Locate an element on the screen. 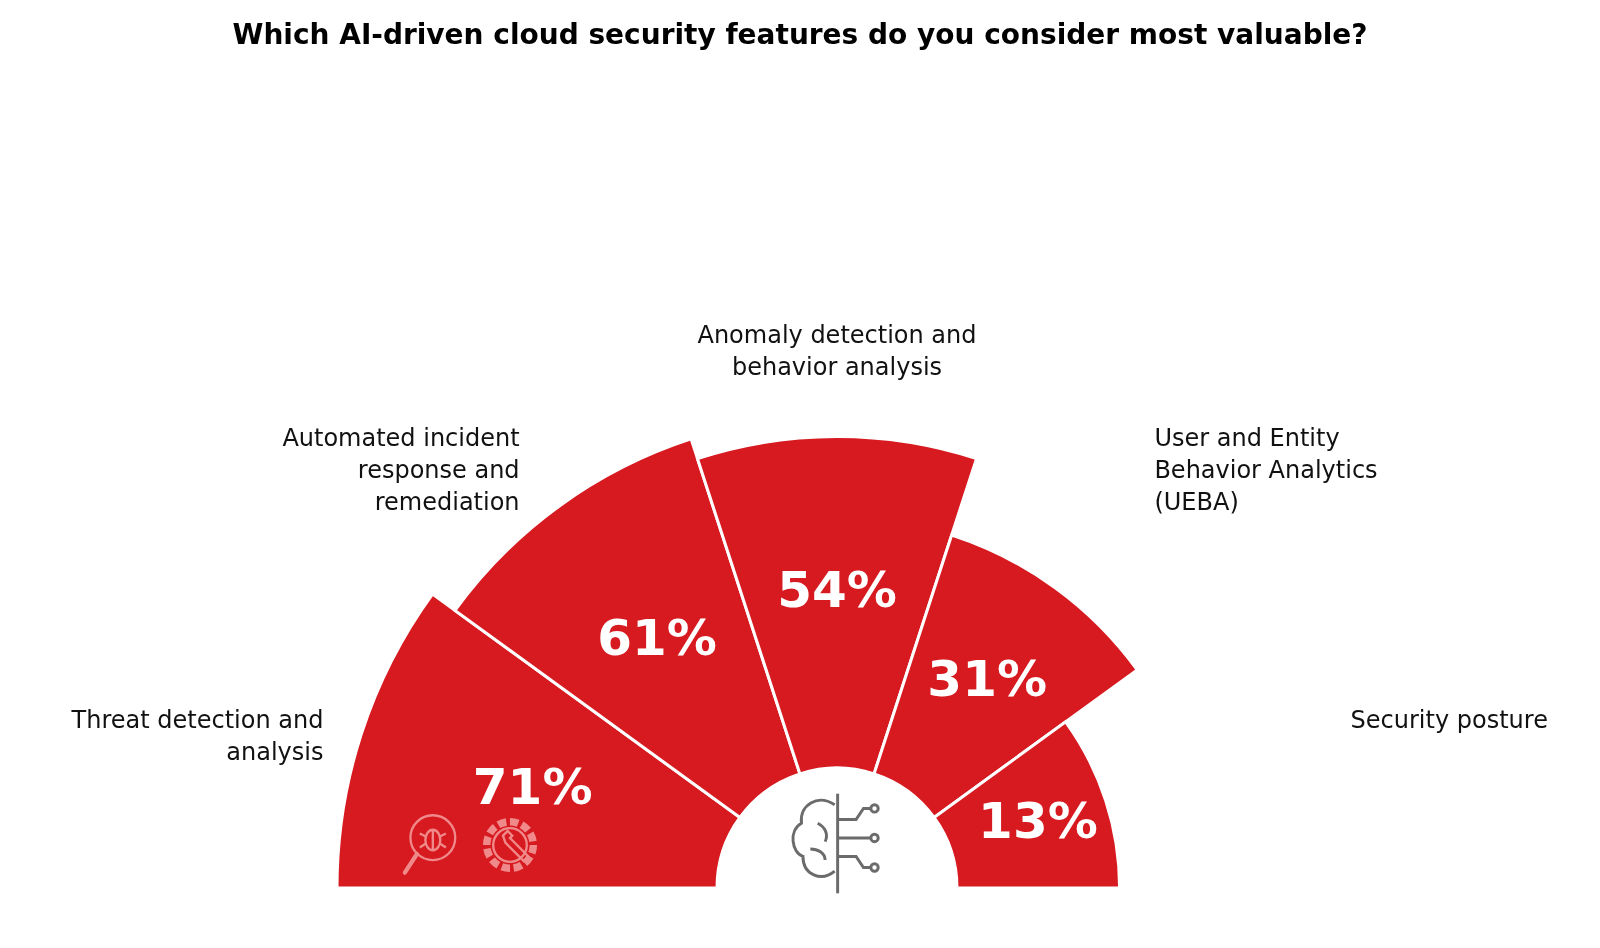  text: Which AI-driven cloud security features do you consider most valuable? is located at coordinates (800, 34).